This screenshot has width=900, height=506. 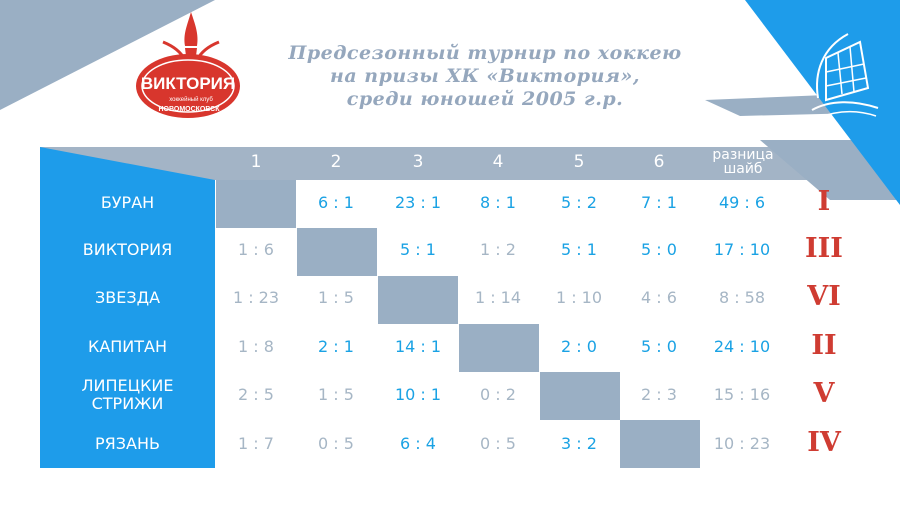 What do you see at coordinates (824, 201) in the screenshot?
I see `place-cell: I` at bounding box center [824, 201].